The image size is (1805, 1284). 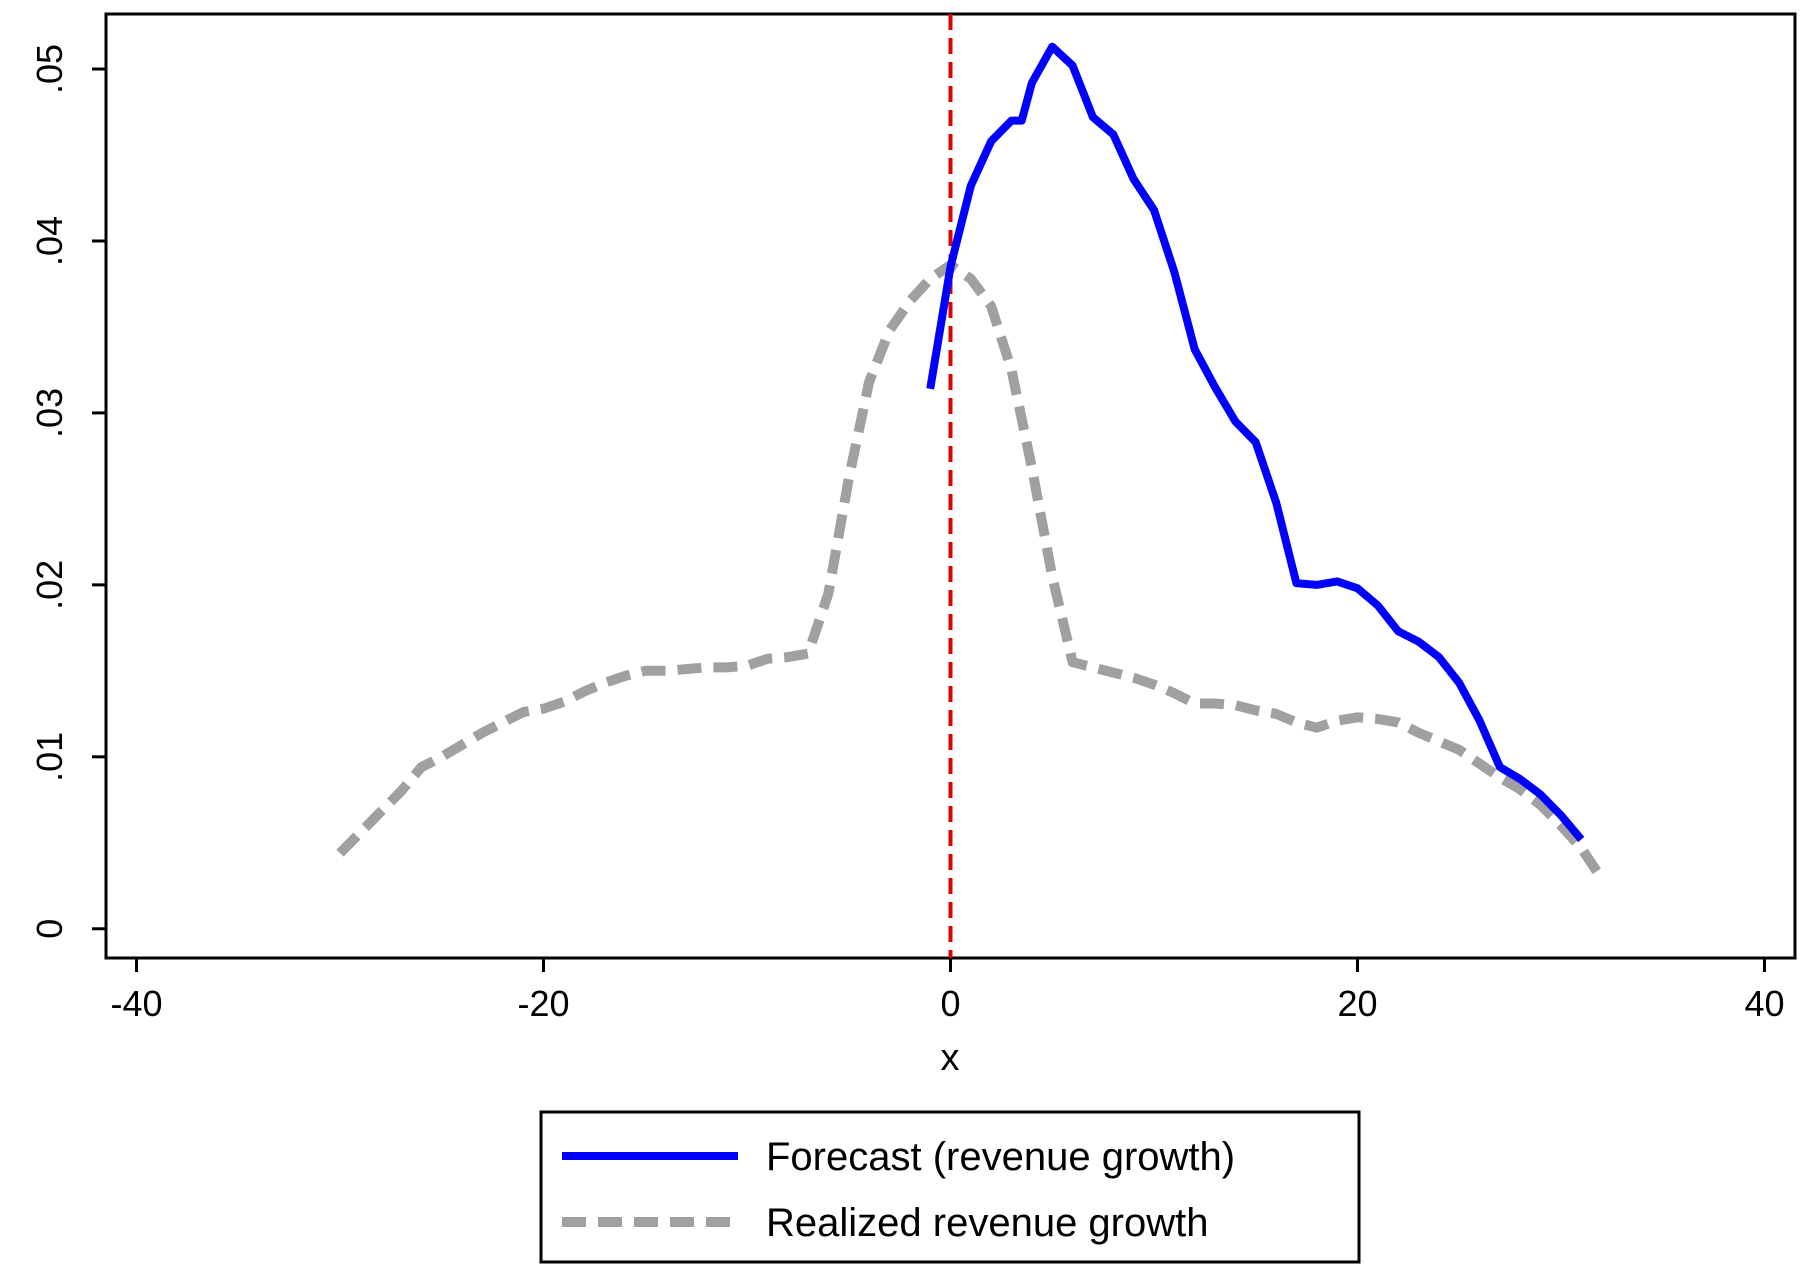 I want to click on y-tick-label: .04, so click(x=49, y=241).